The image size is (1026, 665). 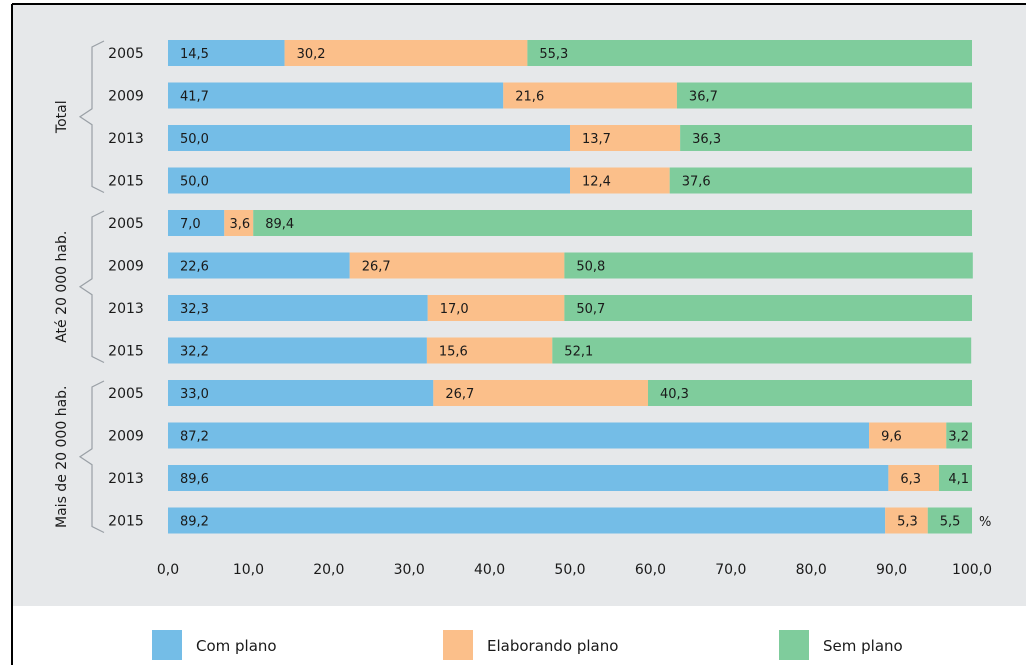 What do you see at coordinates (409, 570) in the screenshot?
I see `x-tick-label: 30,0` at bounding box center [409, 570].